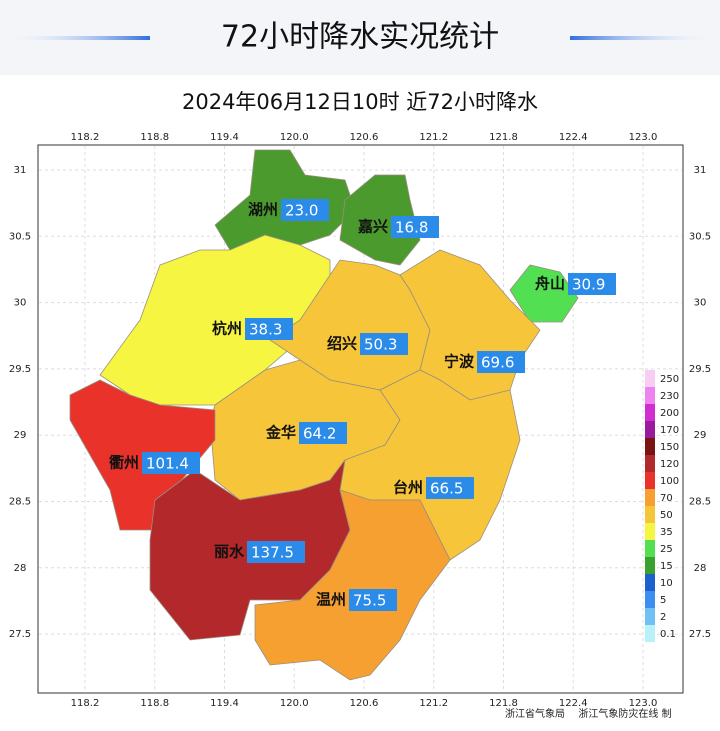  I want to click on value-label: 69.6, so click(497, 363).